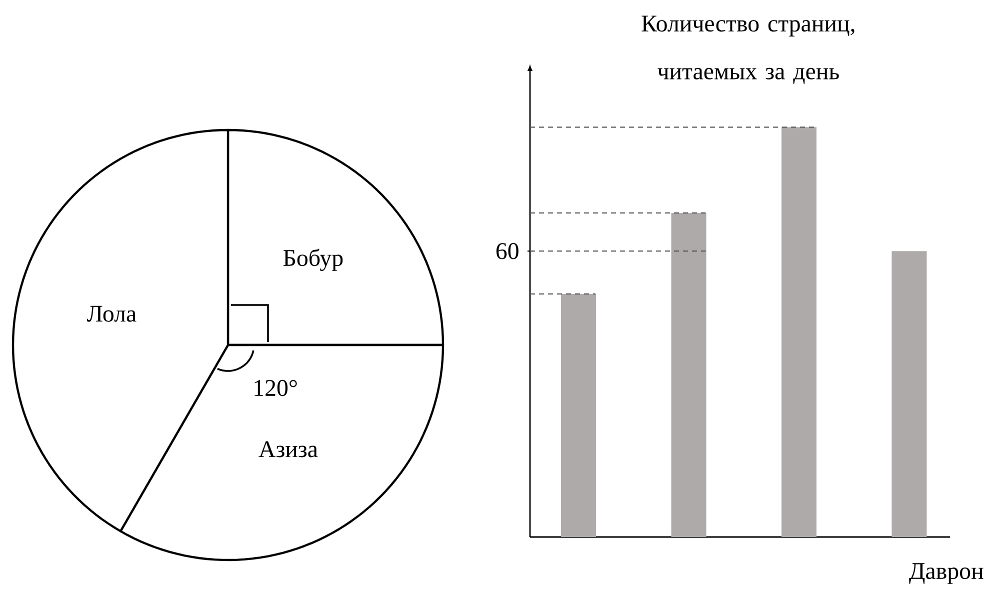 This screenshot has width=992, height=599. What do you see at coordinates (275, 388) in the screenshot?
I see `text: 120°` at bounding box center [275, 388].